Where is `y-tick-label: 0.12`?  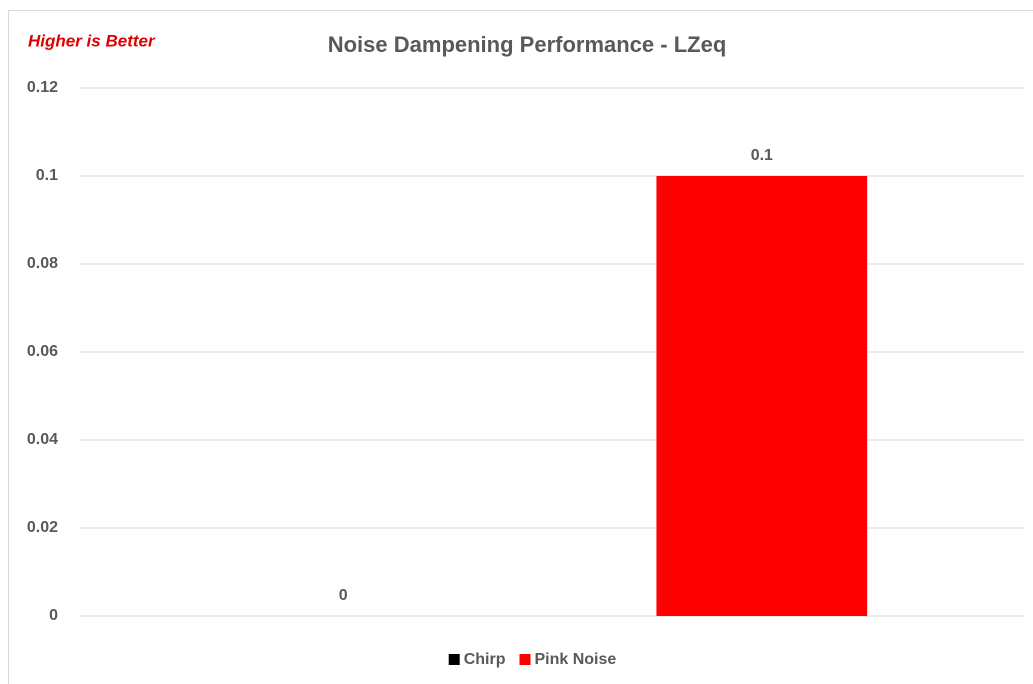 y-tick-label: 0.12 is located at coordinates (42, 87).